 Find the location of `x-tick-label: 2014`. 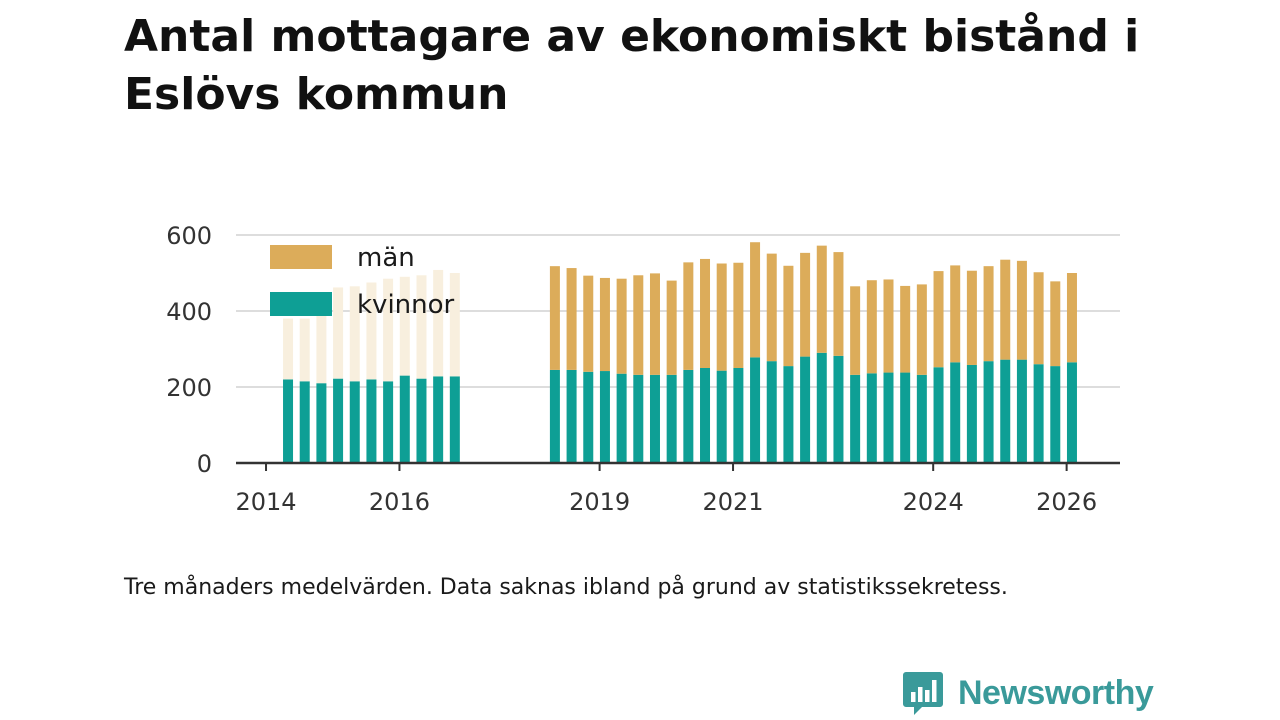

x-tick-label: 2014 is located at coordinates (265, 502).